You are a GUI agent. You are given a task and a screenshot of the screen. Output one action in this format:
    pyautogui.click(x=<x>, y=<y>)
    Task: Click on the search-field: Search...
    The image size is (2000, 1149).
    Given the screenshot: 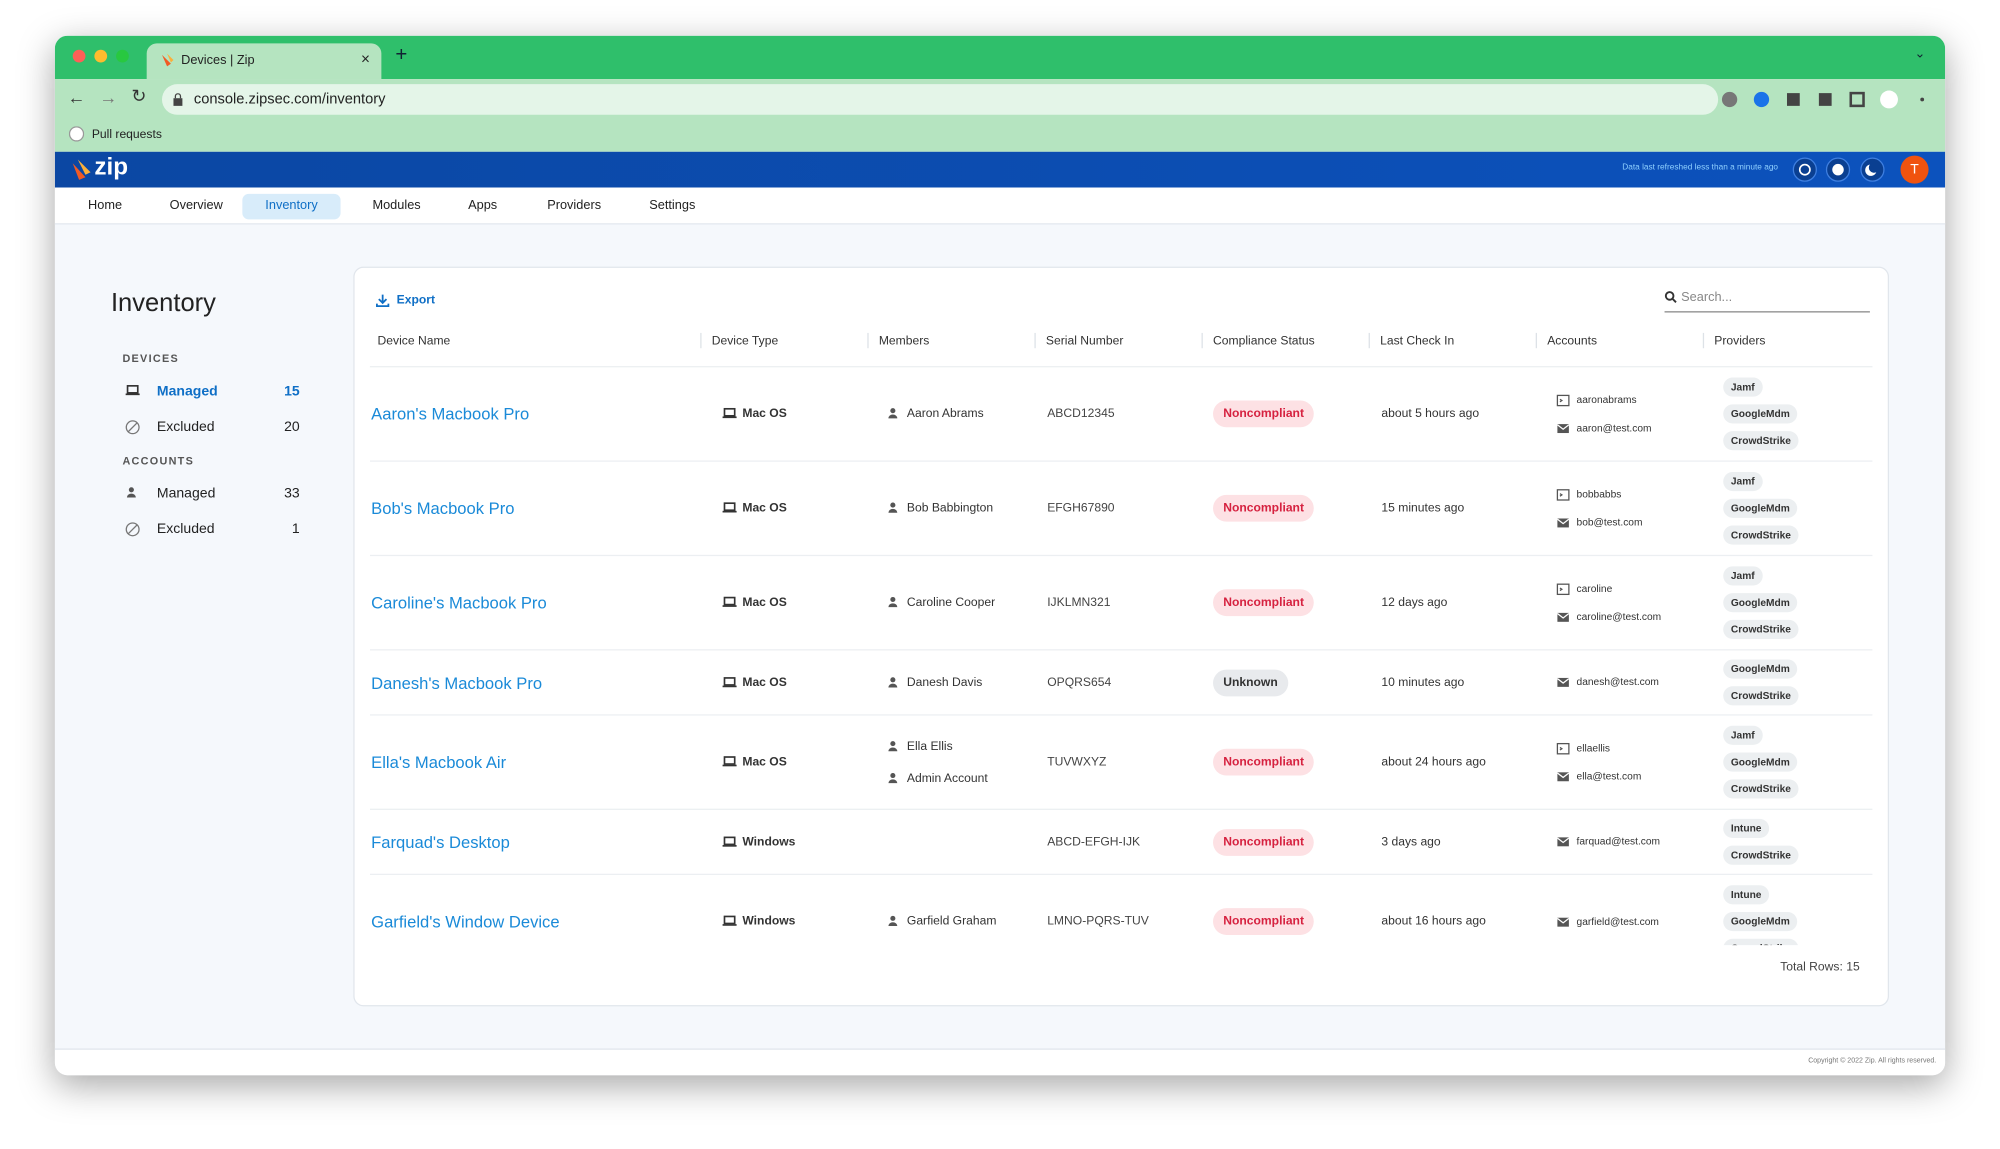 What is the action you would take?
    pyautogui.click(x=1767, y=301)
    